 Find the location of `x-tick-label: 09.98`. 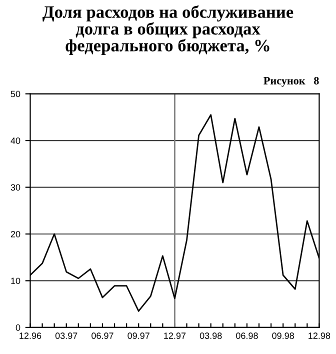

x-tick-label: 09.98 is located at coordinates (283, 335).